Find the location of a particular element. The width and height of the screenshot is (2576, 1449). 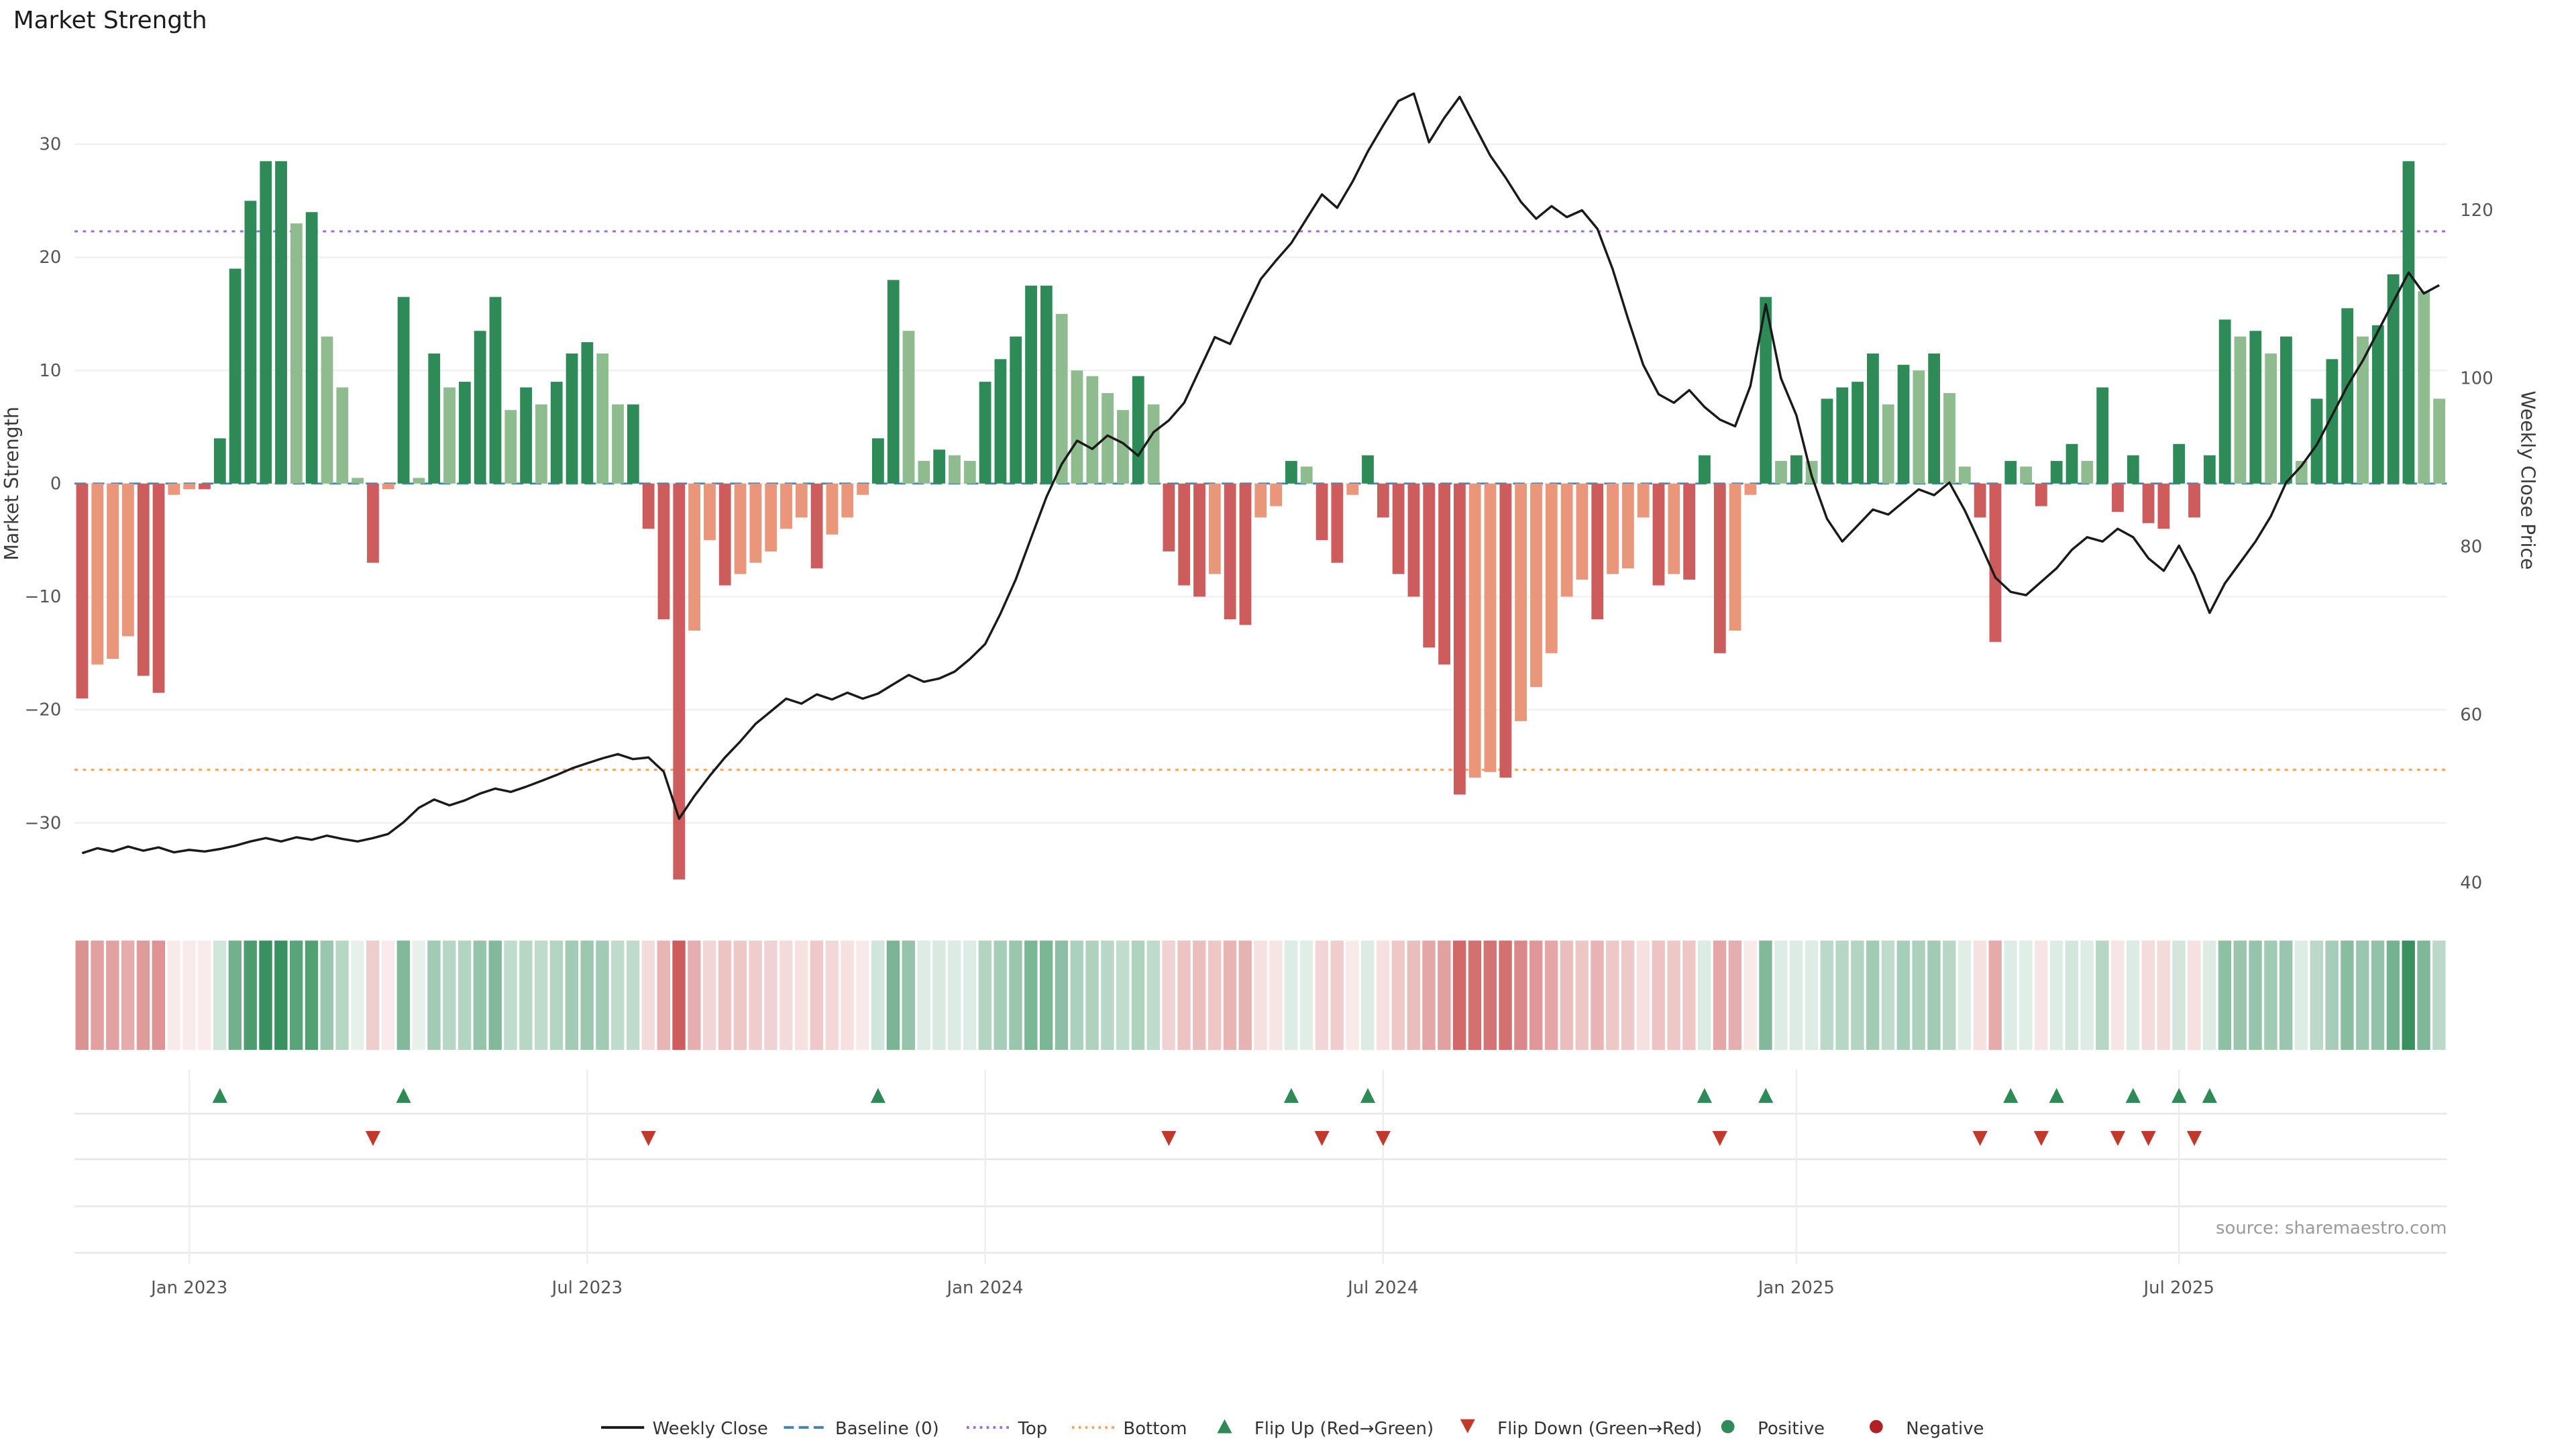

flip-markers is located at coordinates (1214, 1116).